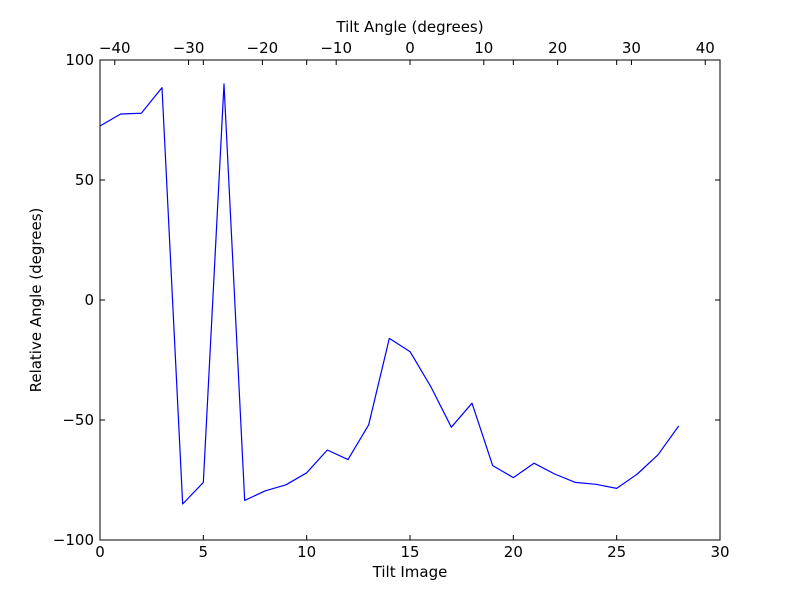 This screenshot has height=600, width=800. Describe the element at coordinates (557, 48) in the screenshot. I see `top-x-tick-label: 20` at that location.